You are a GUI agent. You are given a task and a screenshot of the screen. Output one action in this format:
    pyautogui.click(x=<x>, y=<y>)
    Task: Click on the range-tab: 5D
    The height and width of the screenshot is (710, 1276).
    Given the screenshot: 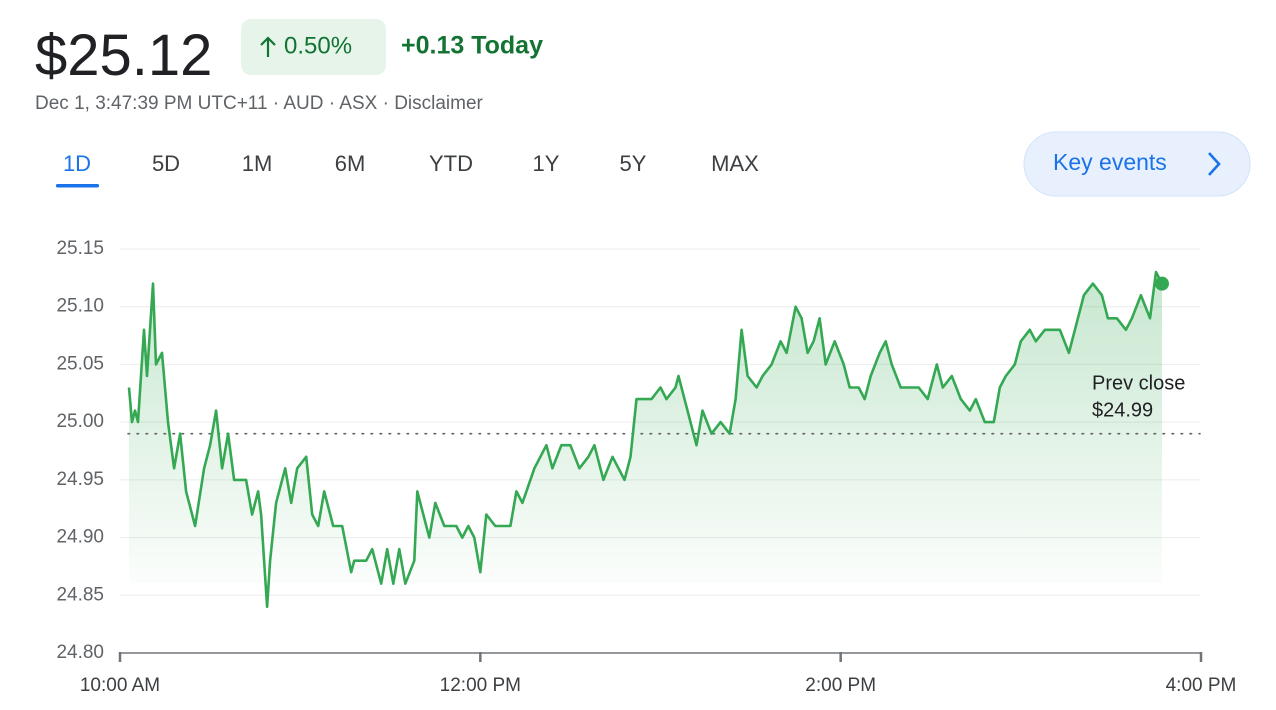 What is the action you would take?
    pyautogui.click(x=166, y=163)
    